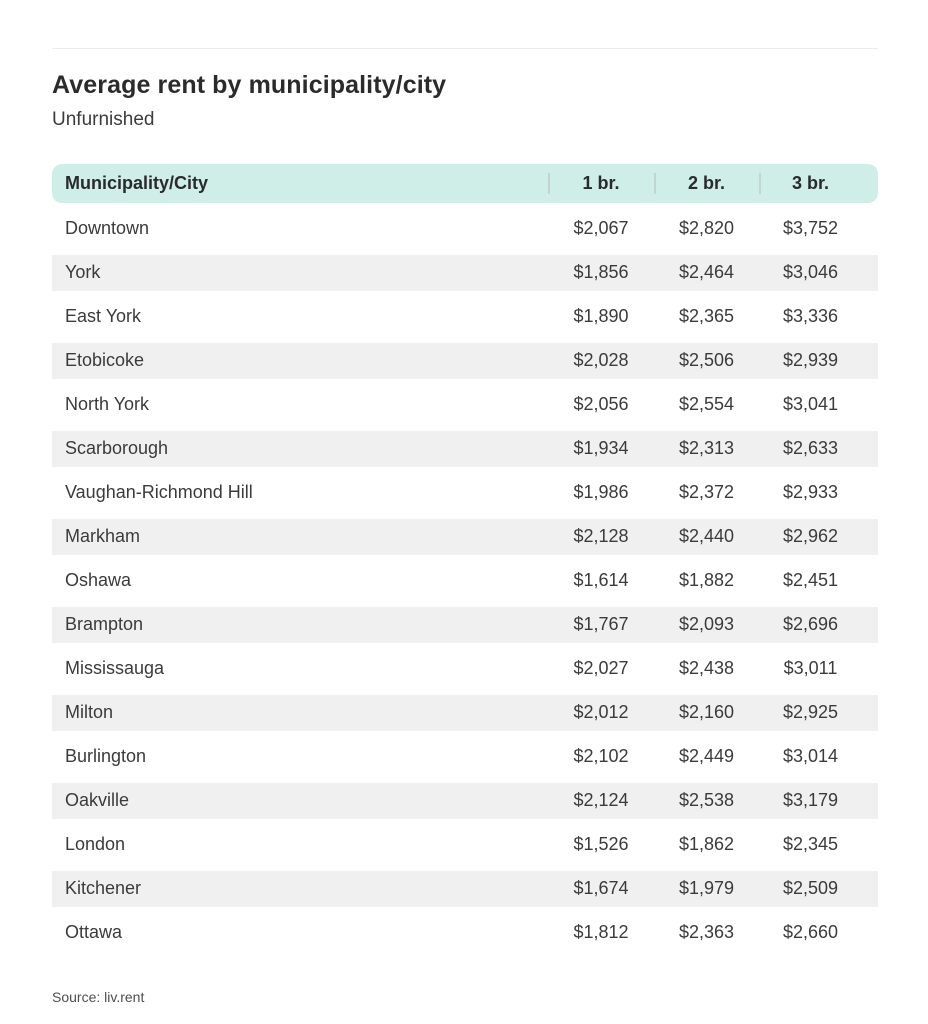 The image size is (928, 1024). I want to click on municipality-cell: Oshawa, so click(98, 580).